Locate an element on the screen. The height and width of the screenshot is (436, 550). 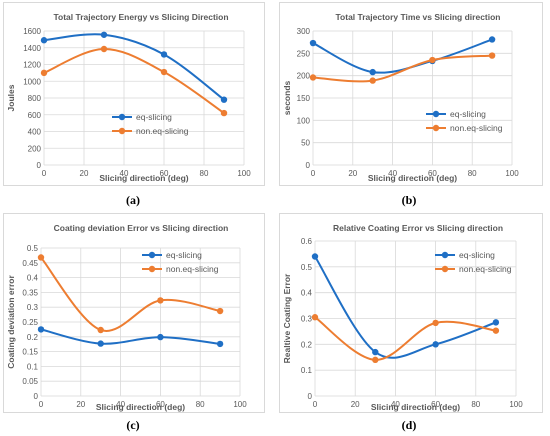
y-tick-label: 0.05 is located at coordinates (30, 381).